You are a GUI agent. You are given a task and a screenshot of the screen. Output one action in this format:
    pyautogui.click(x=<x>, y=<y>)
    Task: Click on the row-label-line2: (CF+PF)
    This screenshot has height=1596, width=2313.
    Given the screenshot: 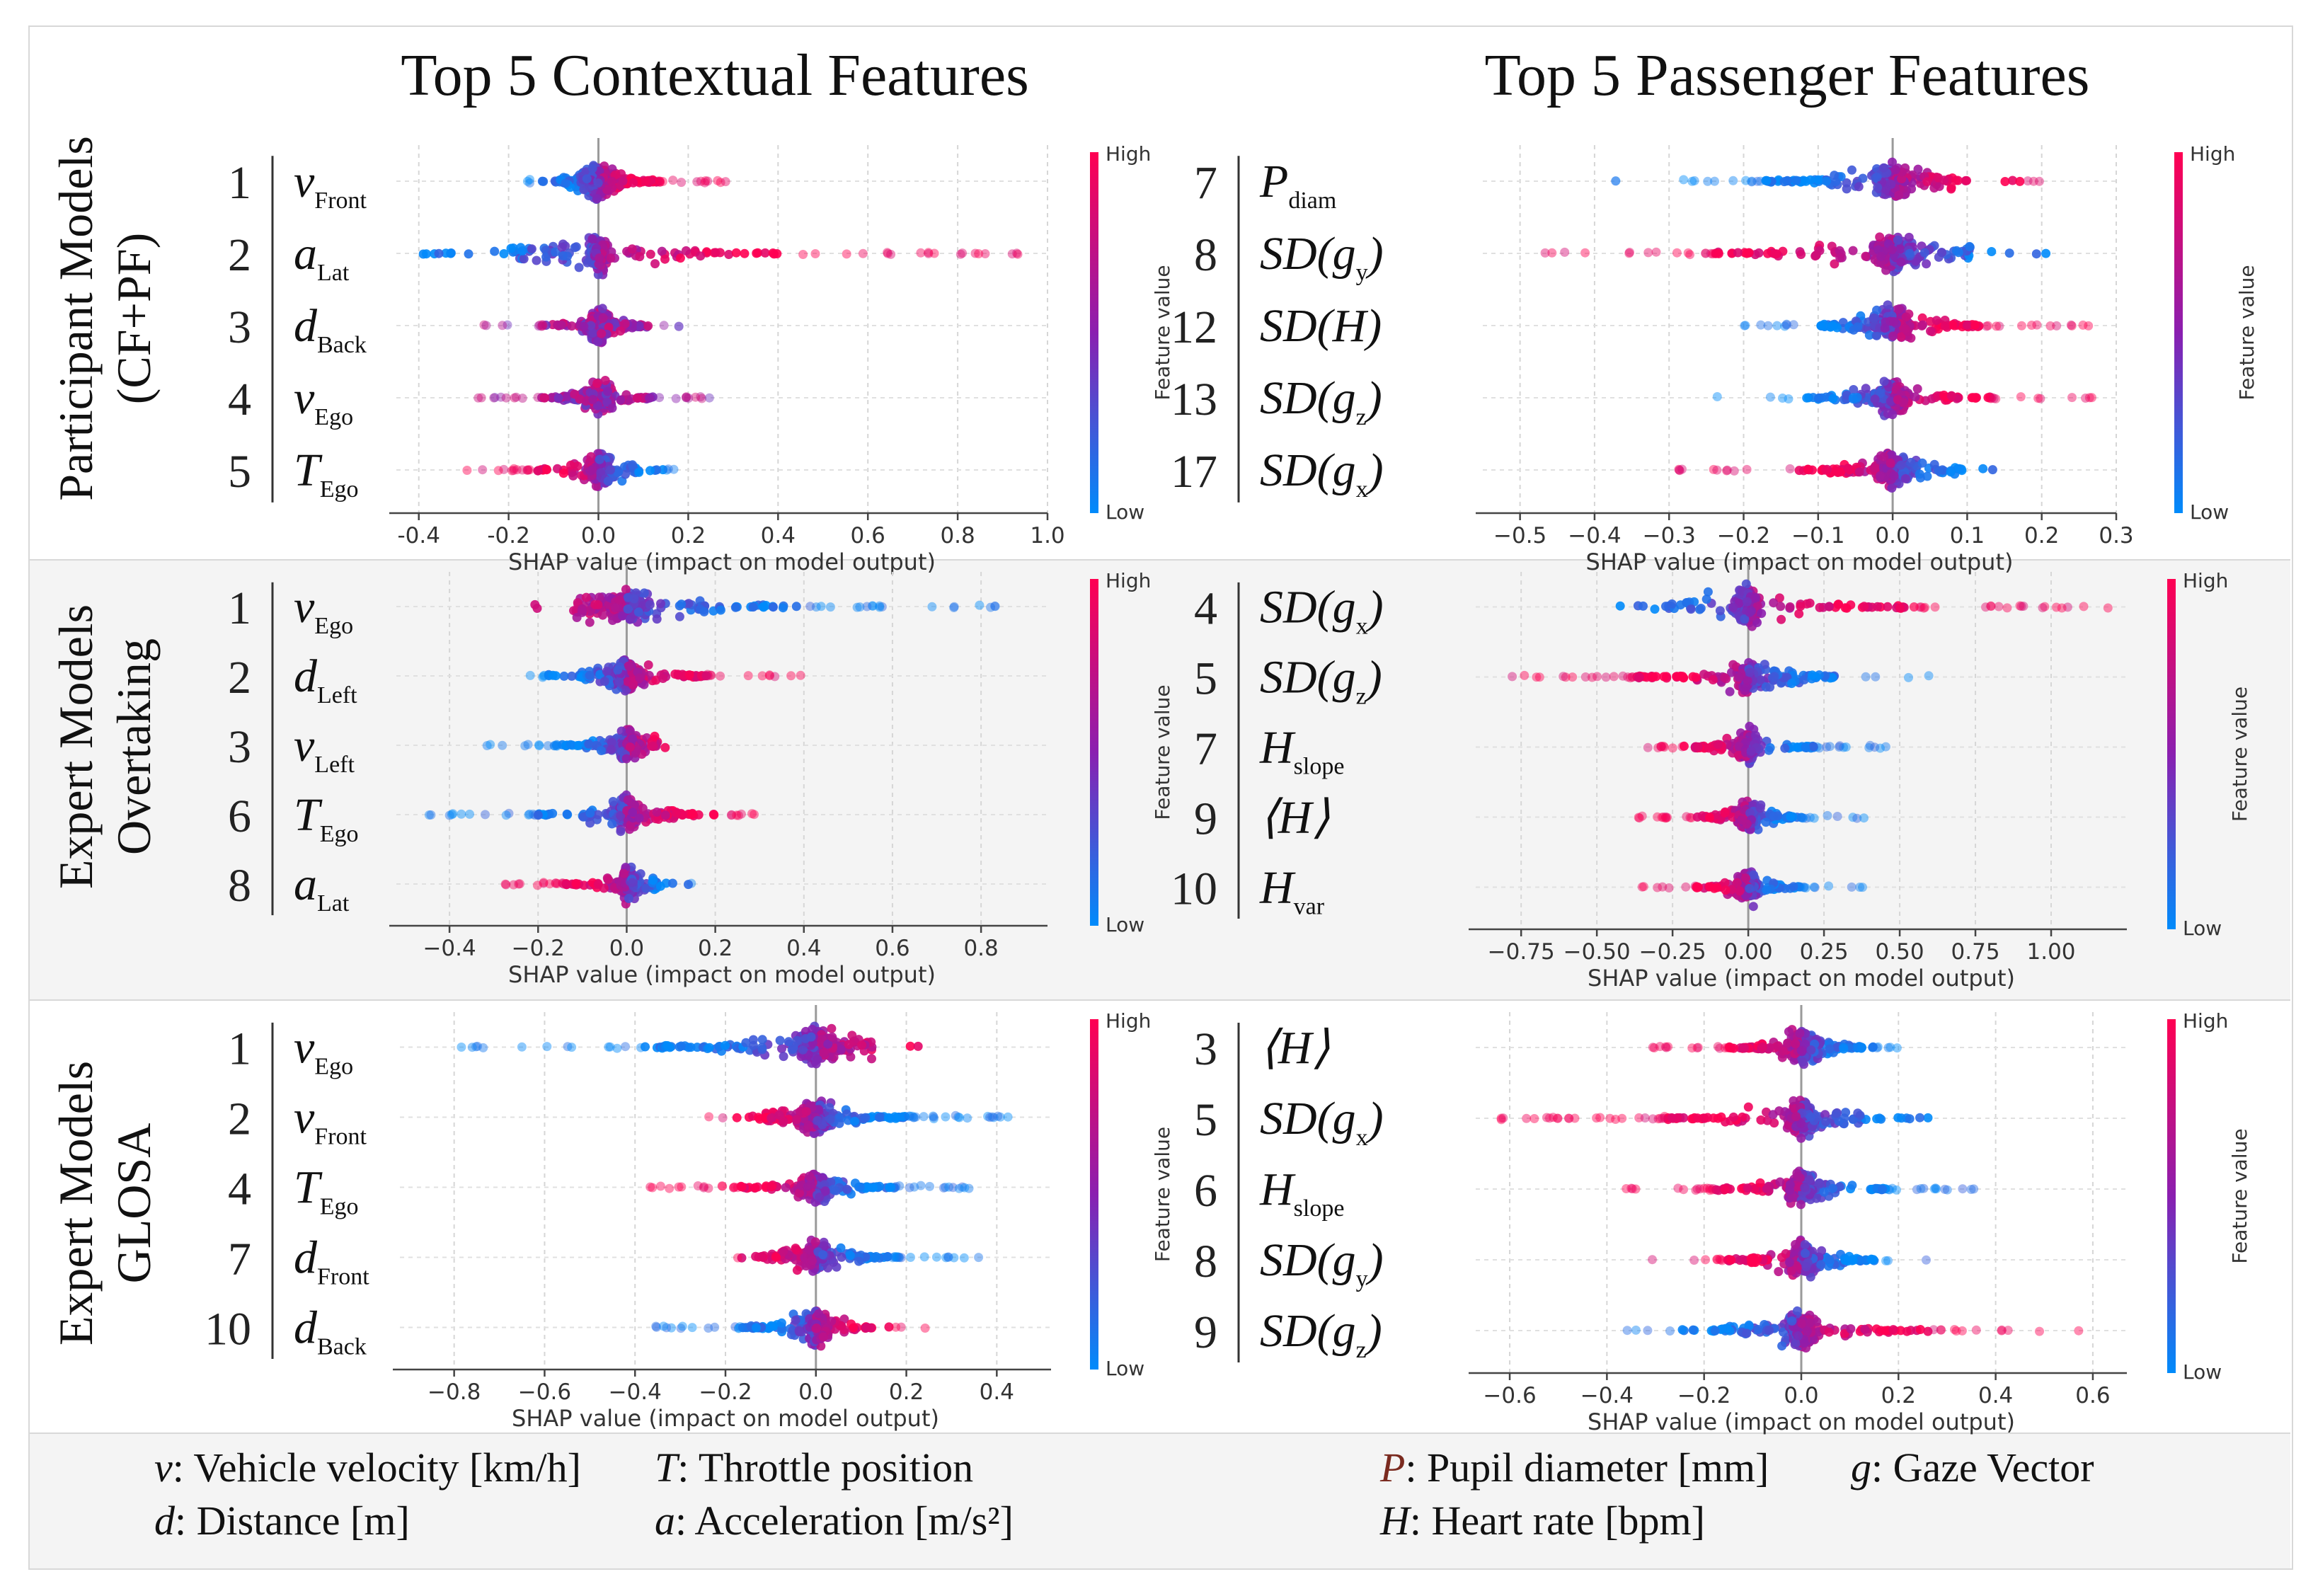 What is the action you would take?
    pyautogui.click(x=134, y=318)
    